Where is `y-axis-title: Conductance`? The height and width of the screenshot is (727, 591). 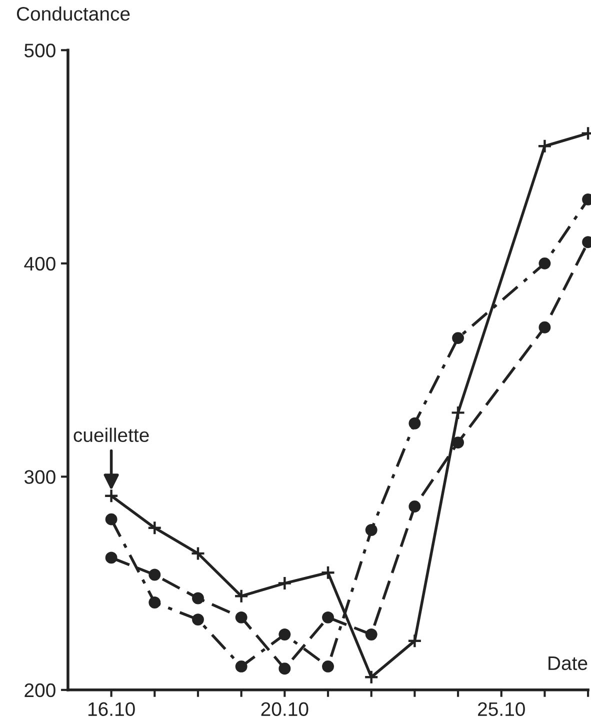 y-axis-title: Conductance is located at coordinates (73, 13).